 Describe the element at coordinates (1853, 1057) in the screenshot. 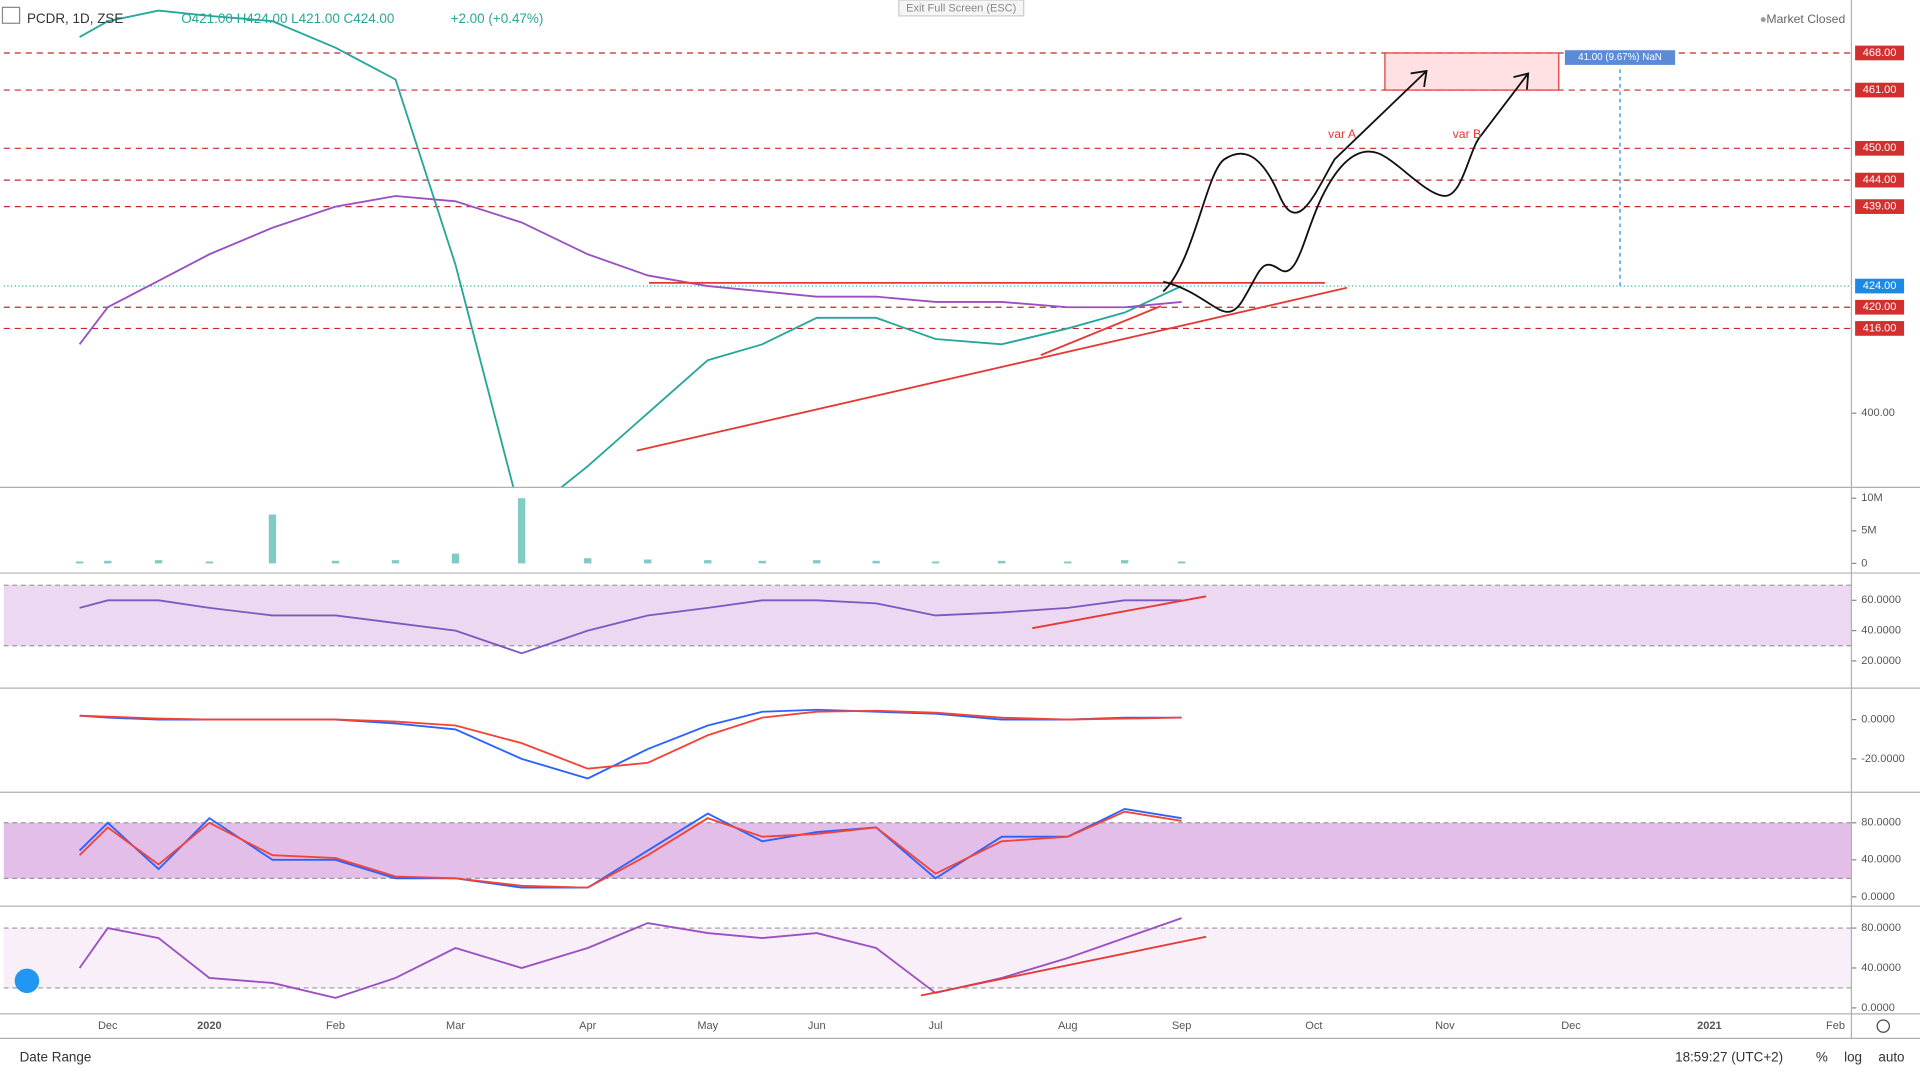

I see `log-toggle: log` at that location.